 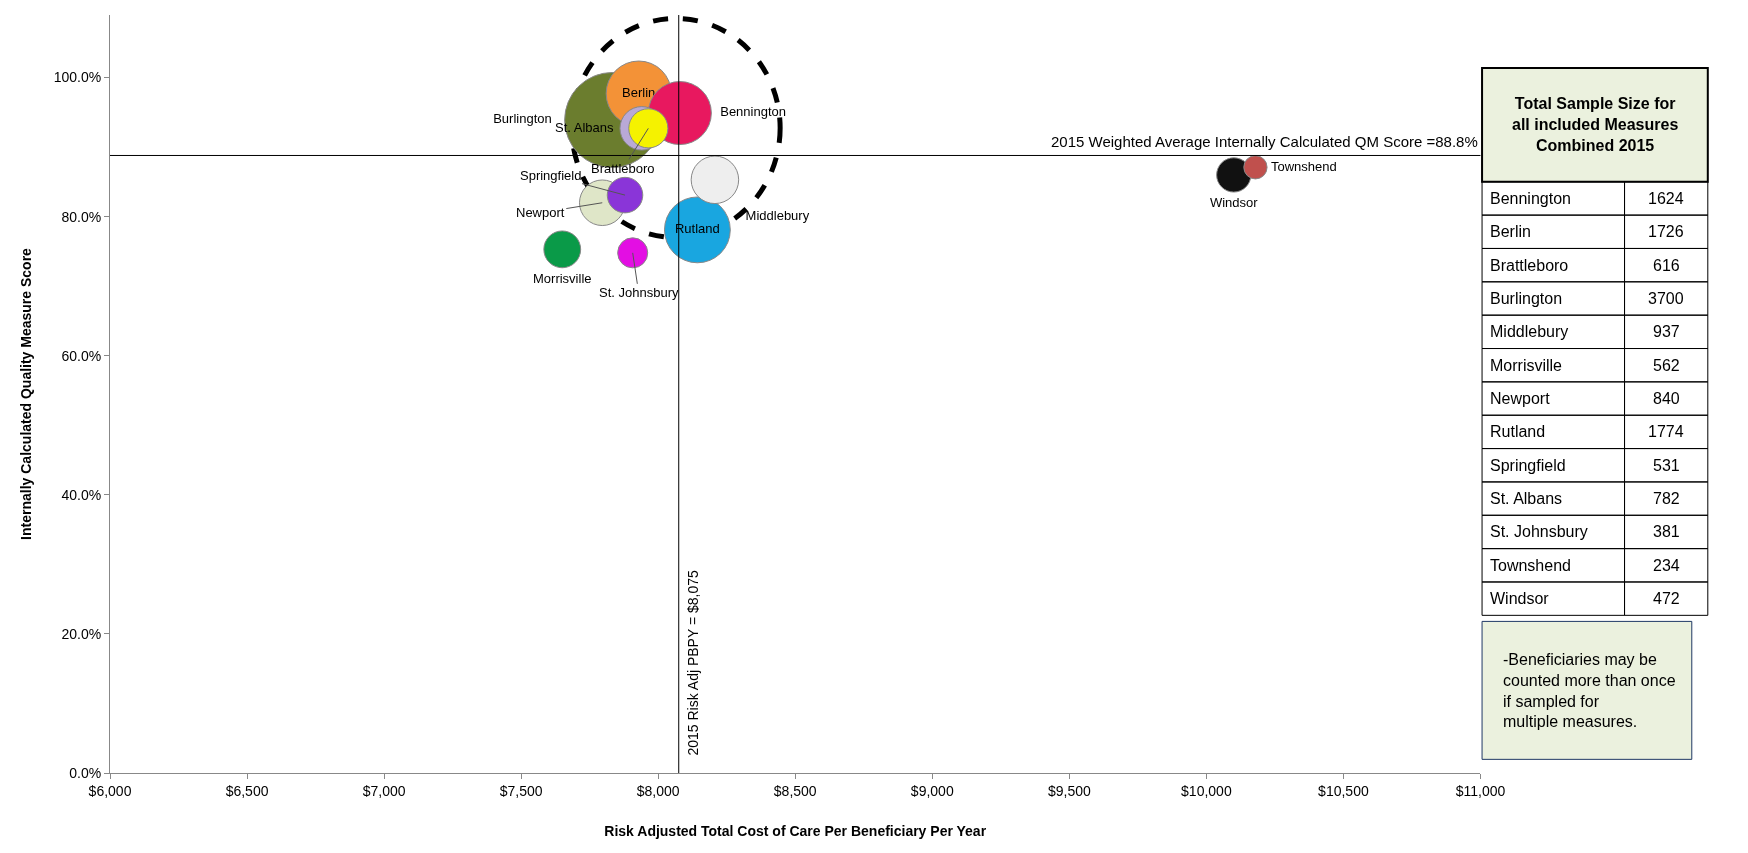 I want to click on x-tick-label: $10,500, so click(x=1343, y=790).